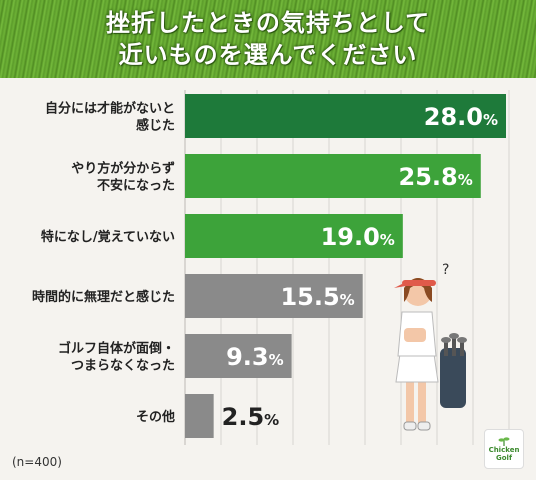 The image size is (536, 480). What do you see at coordinates (436, 177) in the screenshot?
I see `value-label: 25.8%` at bounding box center [436, 177].